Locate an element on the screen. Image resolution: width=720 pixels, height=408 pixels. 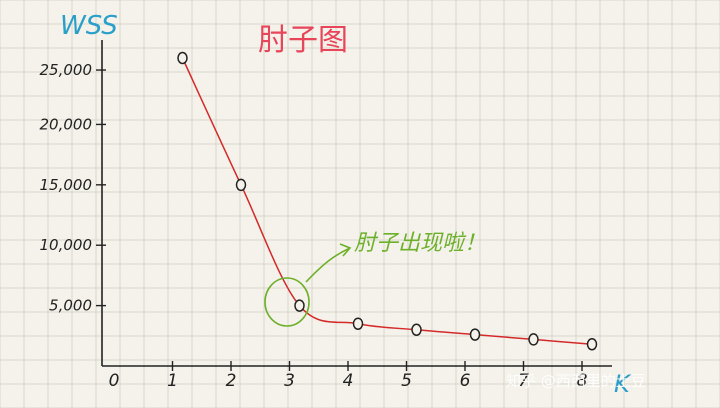
y-axis-label: WSS is located at coordinates (89, 26).